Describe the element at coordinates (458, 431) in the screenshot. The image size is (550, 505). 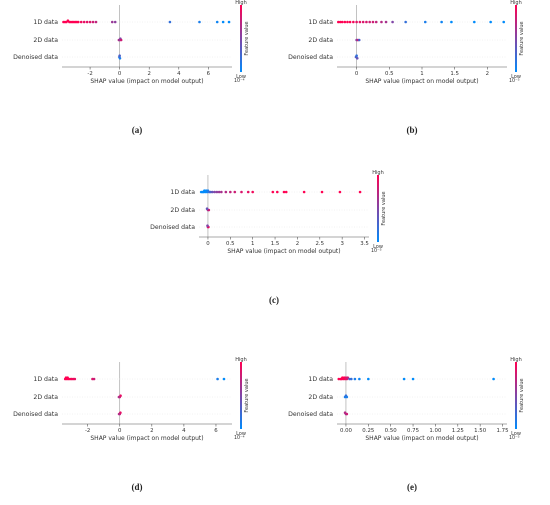
I see `x-tick-label: 1.25` at that location.